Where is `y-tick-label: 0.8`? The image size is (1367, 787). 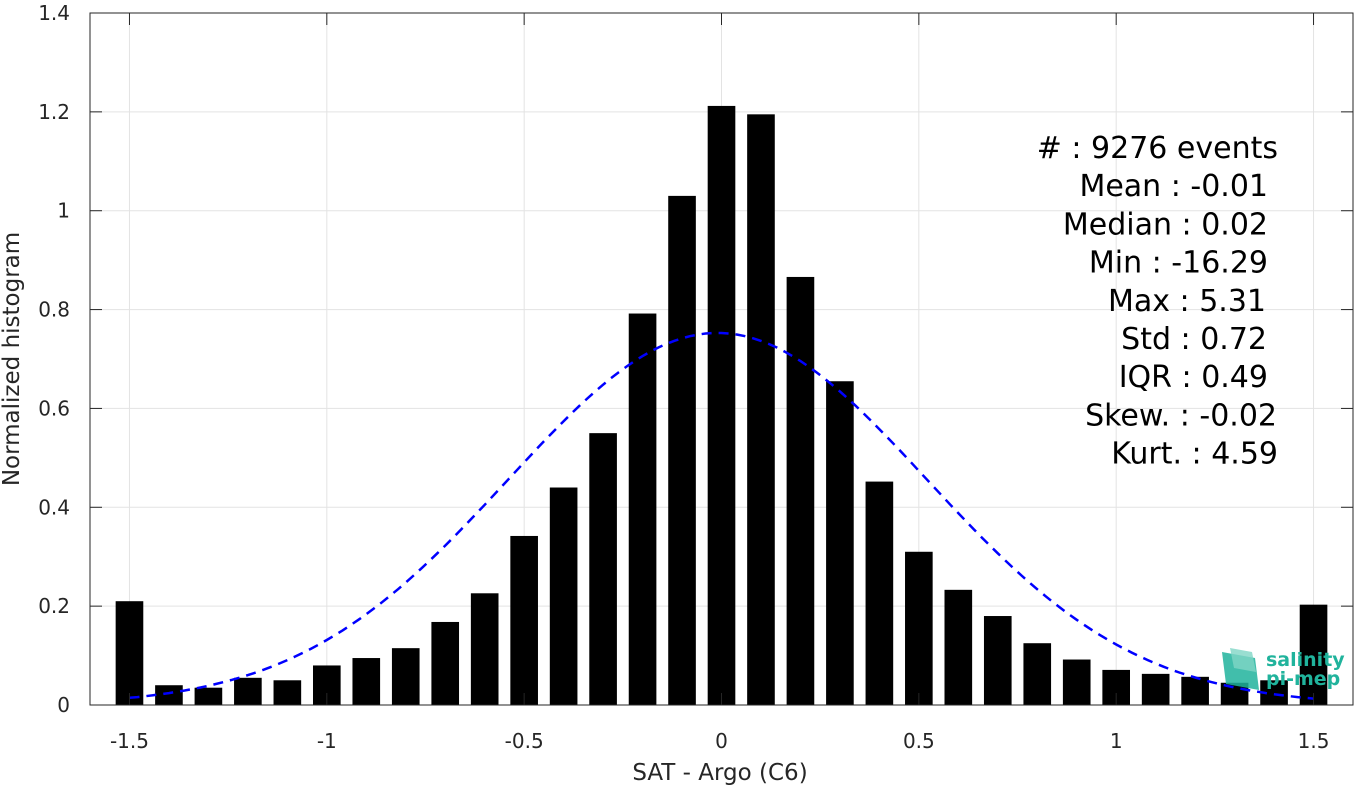
y-tick-label: 0.8 is located at coordinates (54, 310).